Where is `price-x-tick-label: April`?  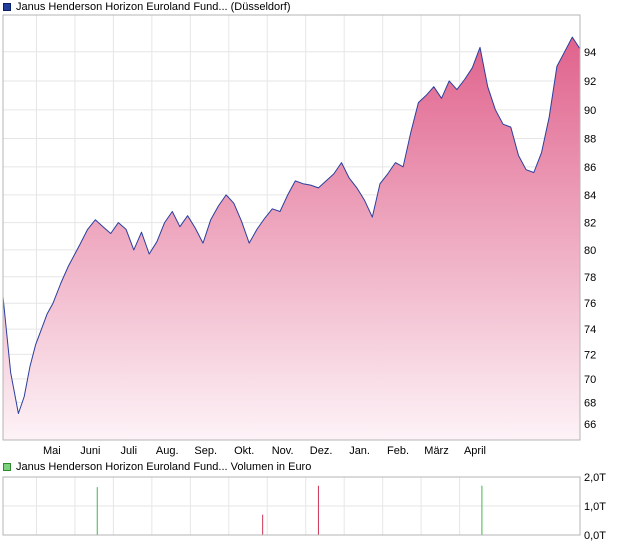 price-x-tick-label: April is located at coordinates (475, 451).